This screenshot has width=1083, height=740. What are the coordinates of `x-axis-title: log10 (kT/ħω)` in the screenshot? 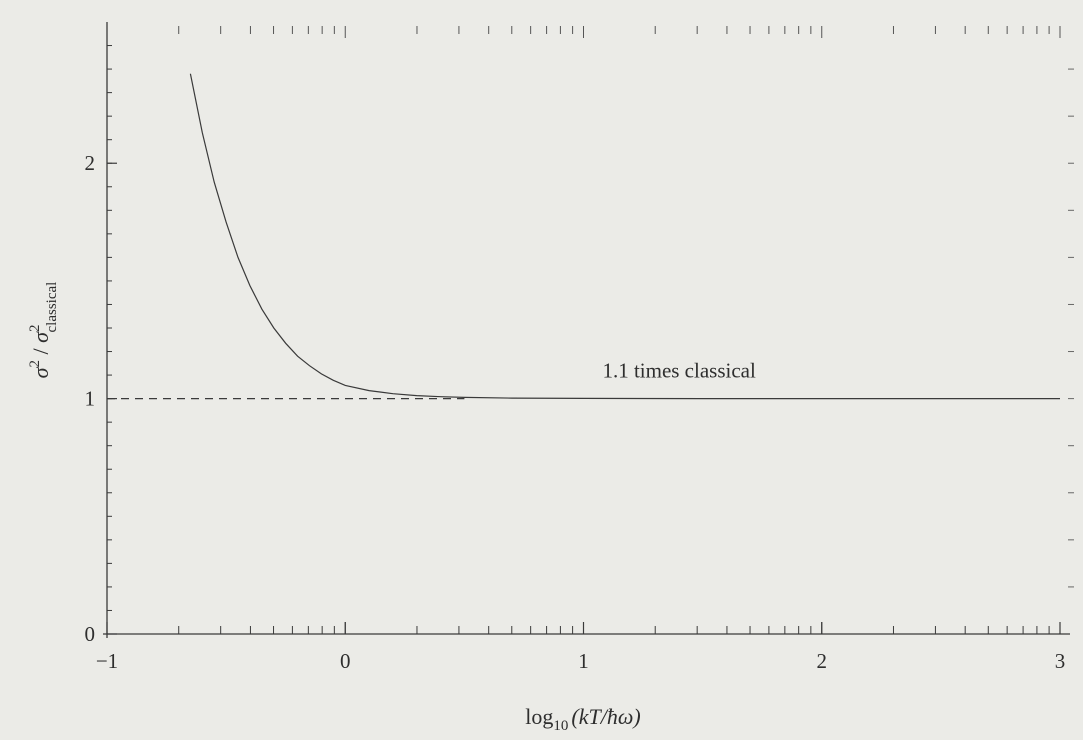 It's located at (582, 719).